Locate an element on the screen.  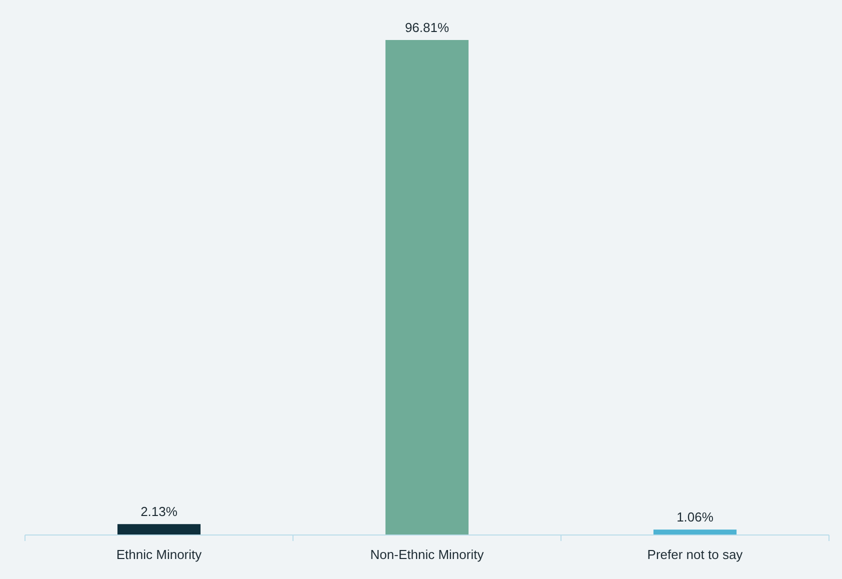
data-label: 1.06% is located at coordinates (695, 517).